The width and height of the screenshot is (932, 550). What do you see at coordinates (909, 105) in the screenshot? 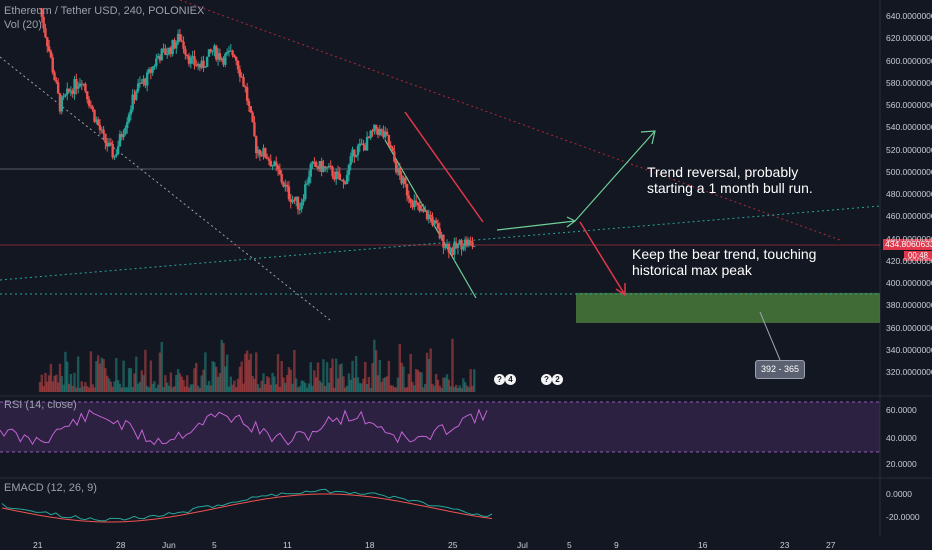
I see `price-tick-label: 560.00000000` at bounding box center [909, 105].